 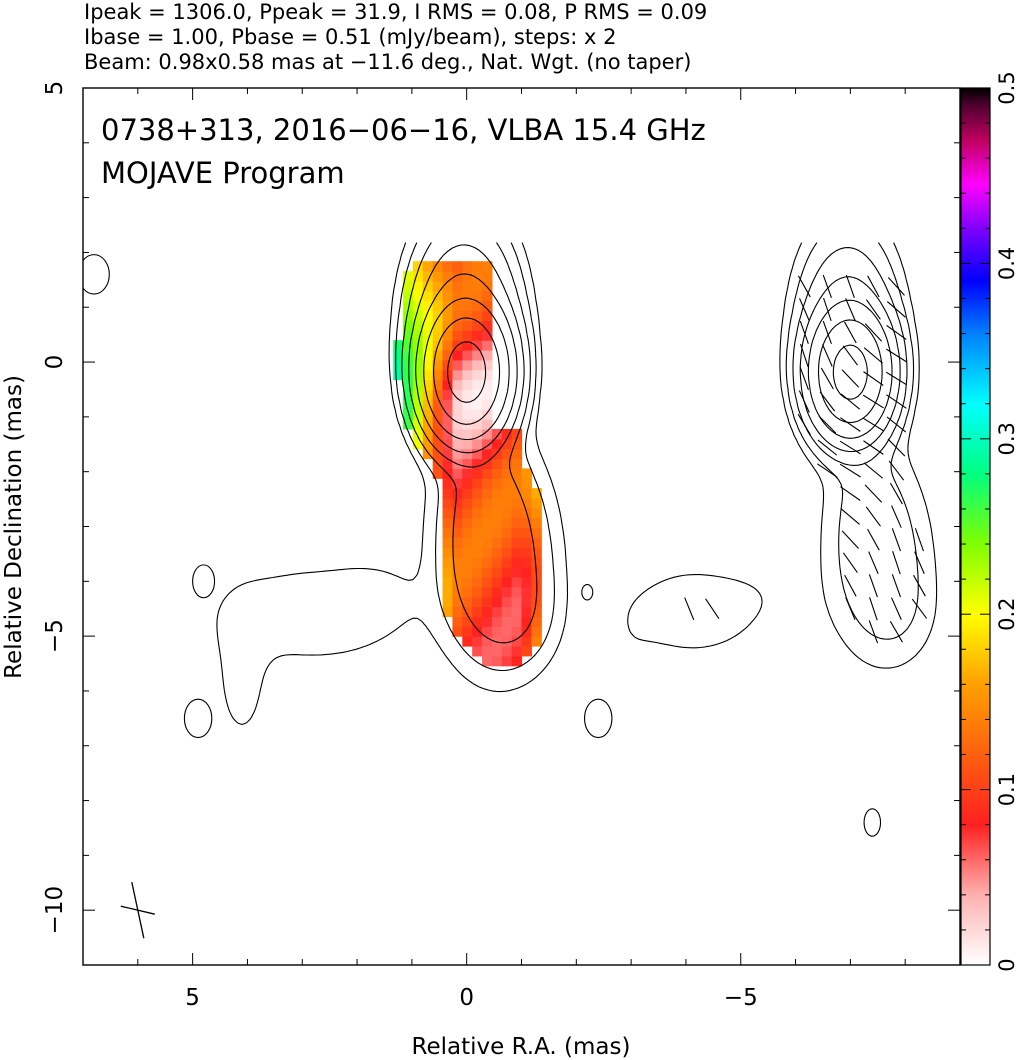 I want to click on y-tick-label: 5, so click(x=55, y=88).